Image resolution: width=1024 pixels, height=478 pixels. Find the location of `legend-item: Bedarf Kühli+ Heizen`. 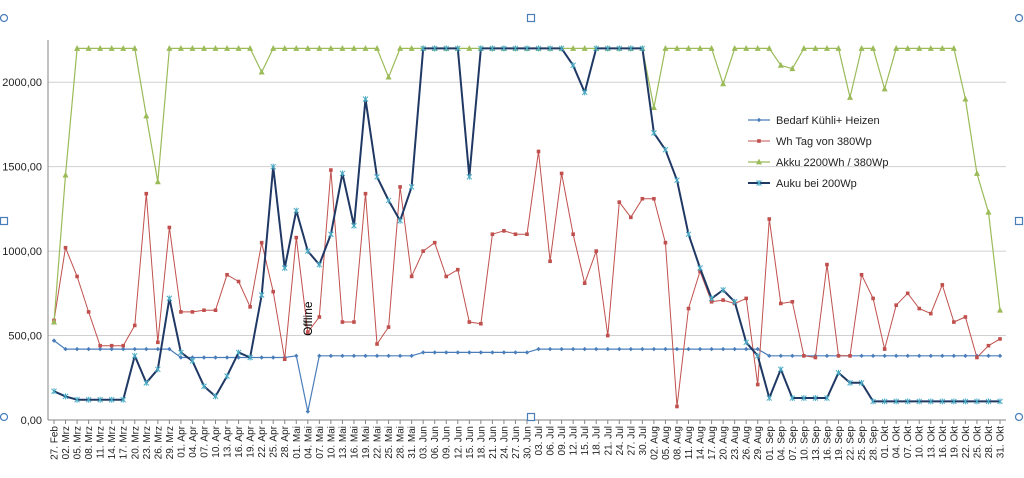

legend-item: Bedarf Kühli+ Heizen is located at coordinates (814, 121).